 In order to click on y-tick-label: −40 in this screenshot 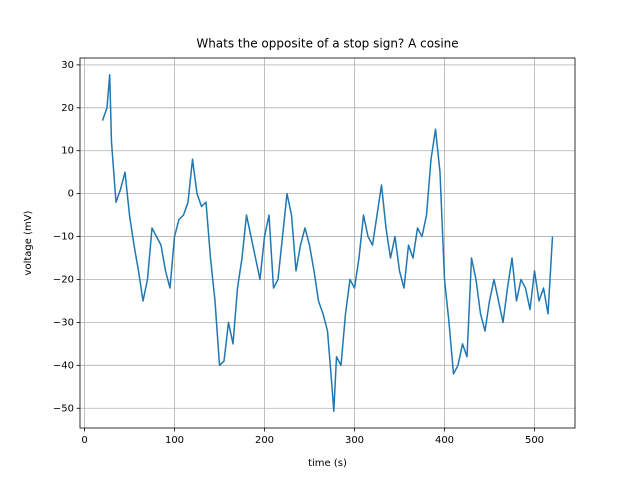, I will do `click(63, 365)`.